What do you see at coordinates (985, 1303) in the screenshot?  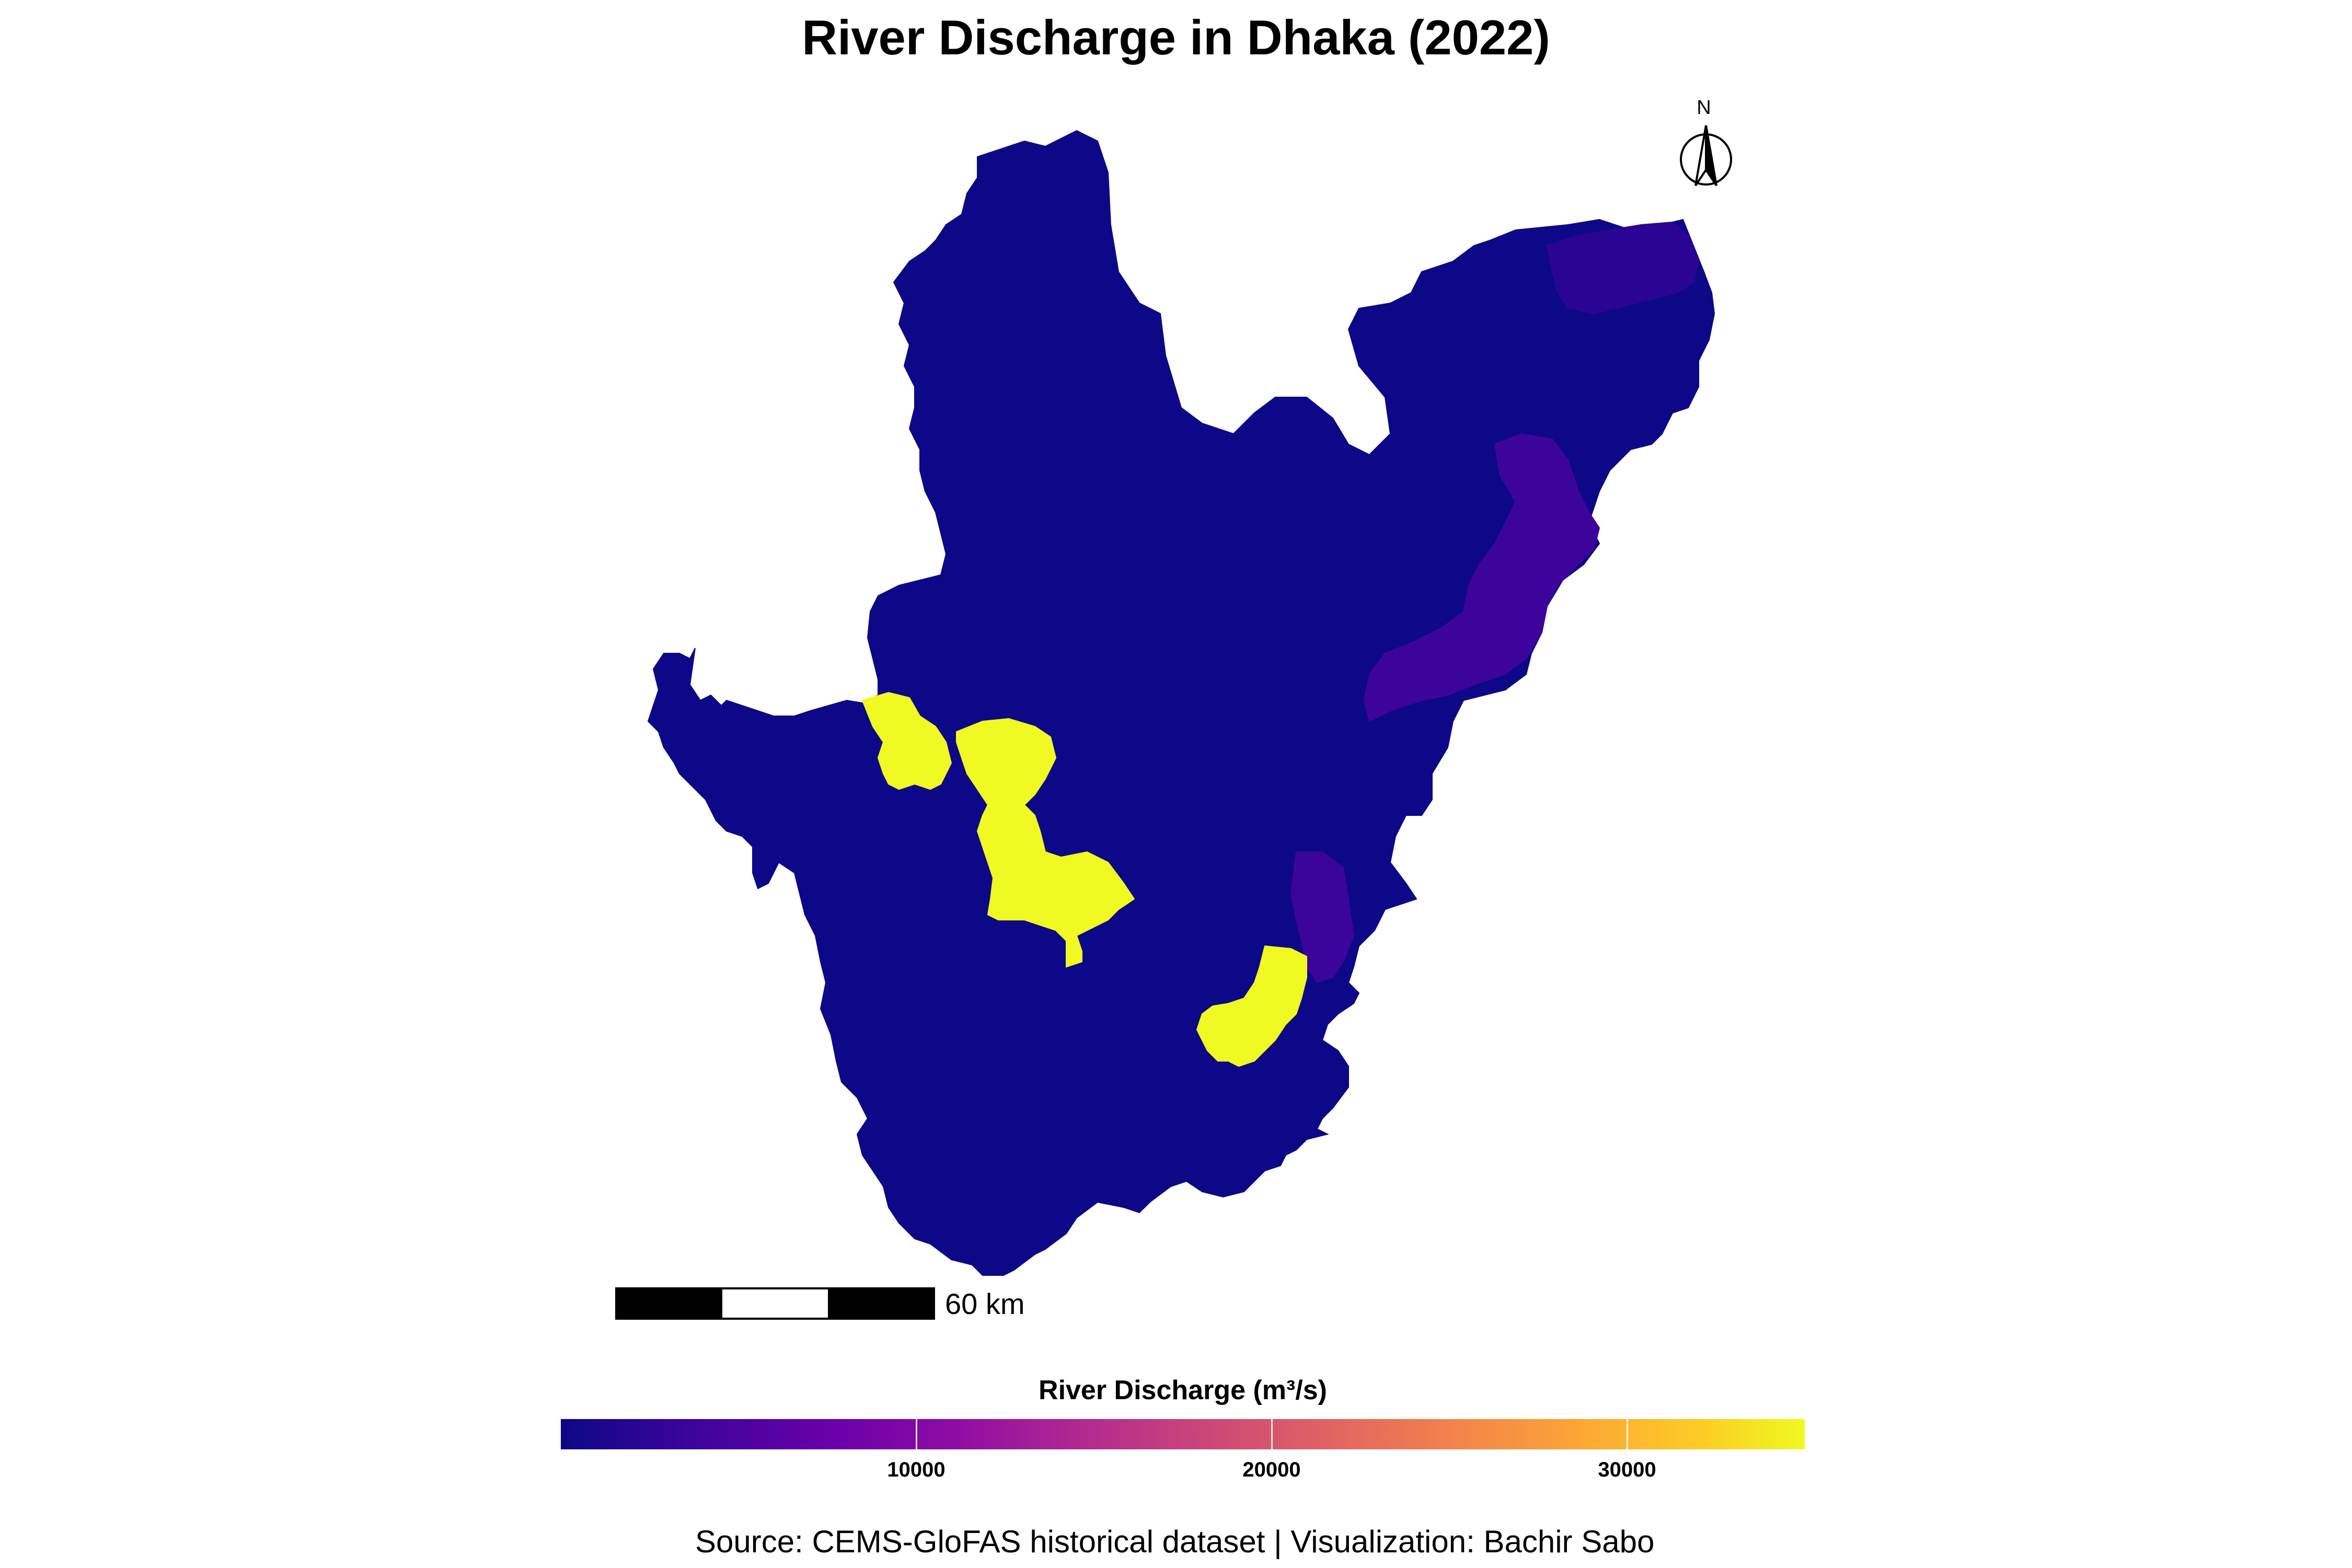 I see `scale-bar-label: 60 km` at bounding box center [985, 1303].